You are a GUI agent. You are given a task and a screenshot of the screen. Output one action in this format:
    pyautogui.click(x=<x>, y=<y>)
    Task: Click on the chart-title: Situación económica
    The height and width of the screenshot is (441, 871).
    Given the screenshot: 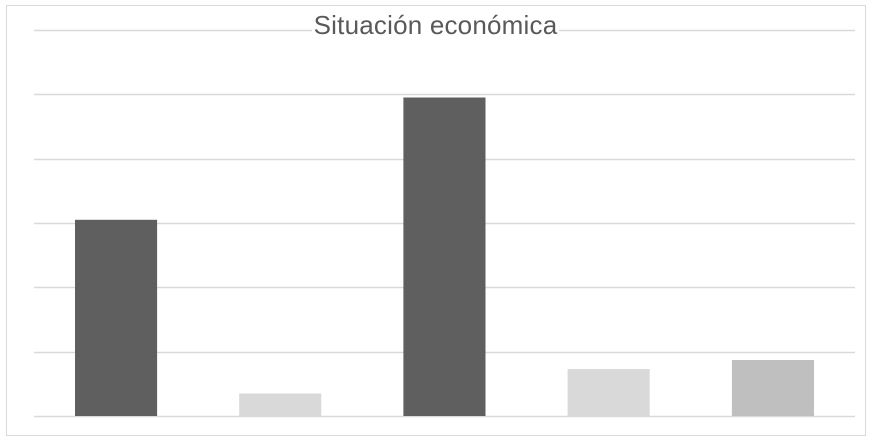 What is the action you would take?
    pyautogui.click(x=435, y=25)
    